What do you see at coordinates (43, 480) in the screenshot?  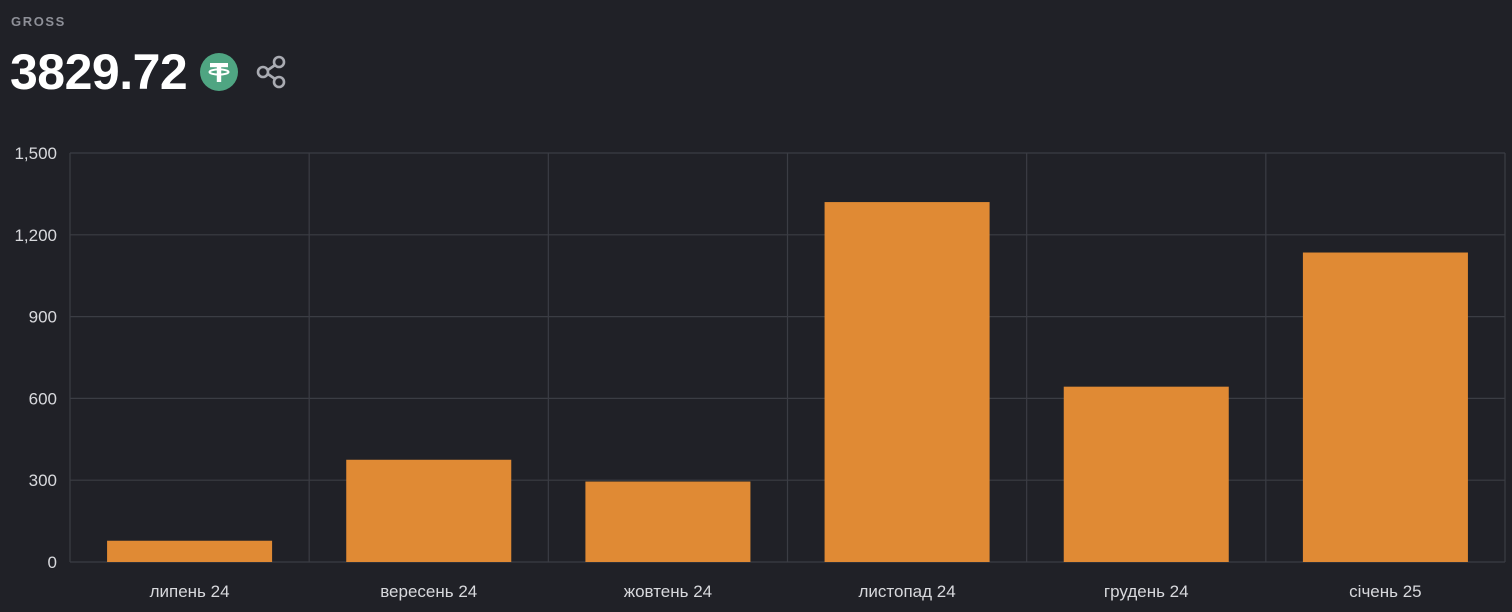 I see `y-tick-label: 300` at bounding box center [43, 480].